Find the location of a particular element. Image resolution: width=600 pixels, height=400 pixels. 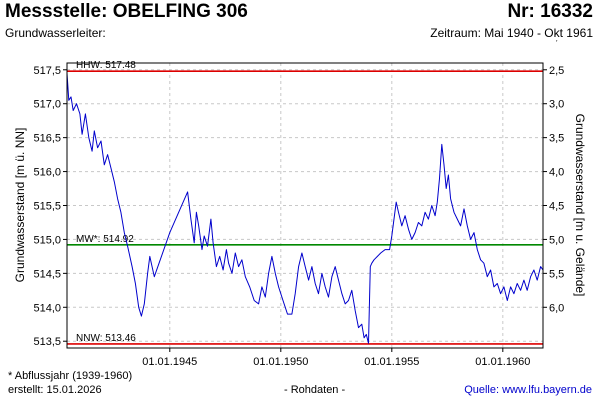

created-date: erstellt: 15.01.2026 is located at coordinates (55, 390).